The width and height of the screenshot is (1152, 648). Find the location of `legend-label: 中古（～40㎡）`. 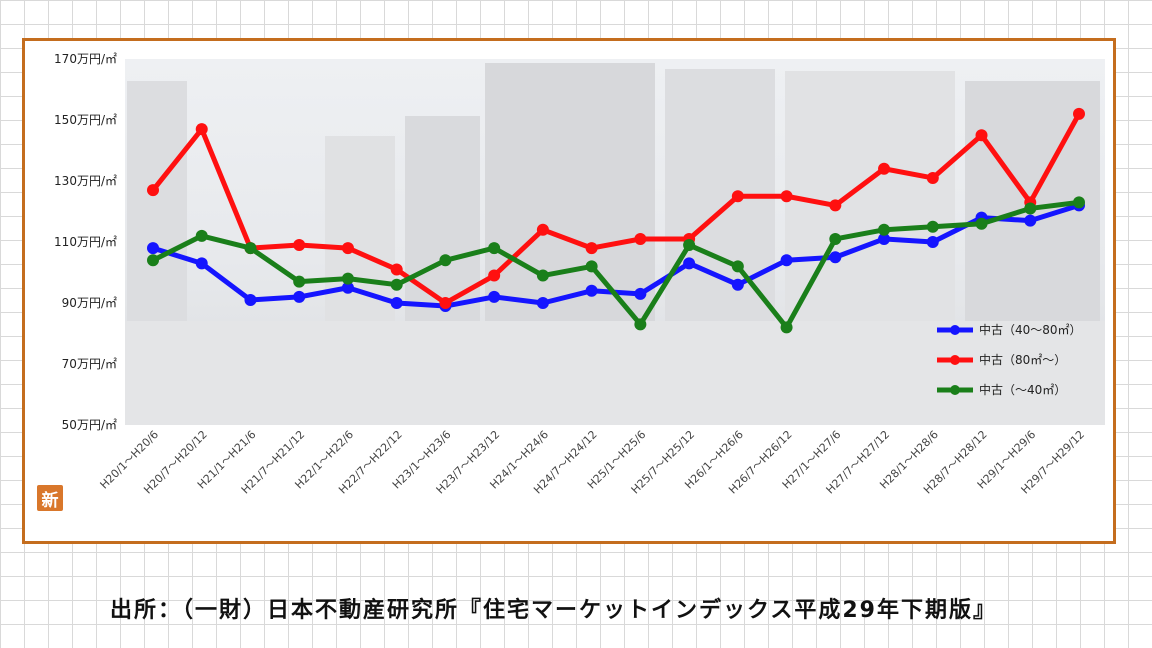

legend-label: 中古（～40㎡） is located at coordinates (1022, 389).